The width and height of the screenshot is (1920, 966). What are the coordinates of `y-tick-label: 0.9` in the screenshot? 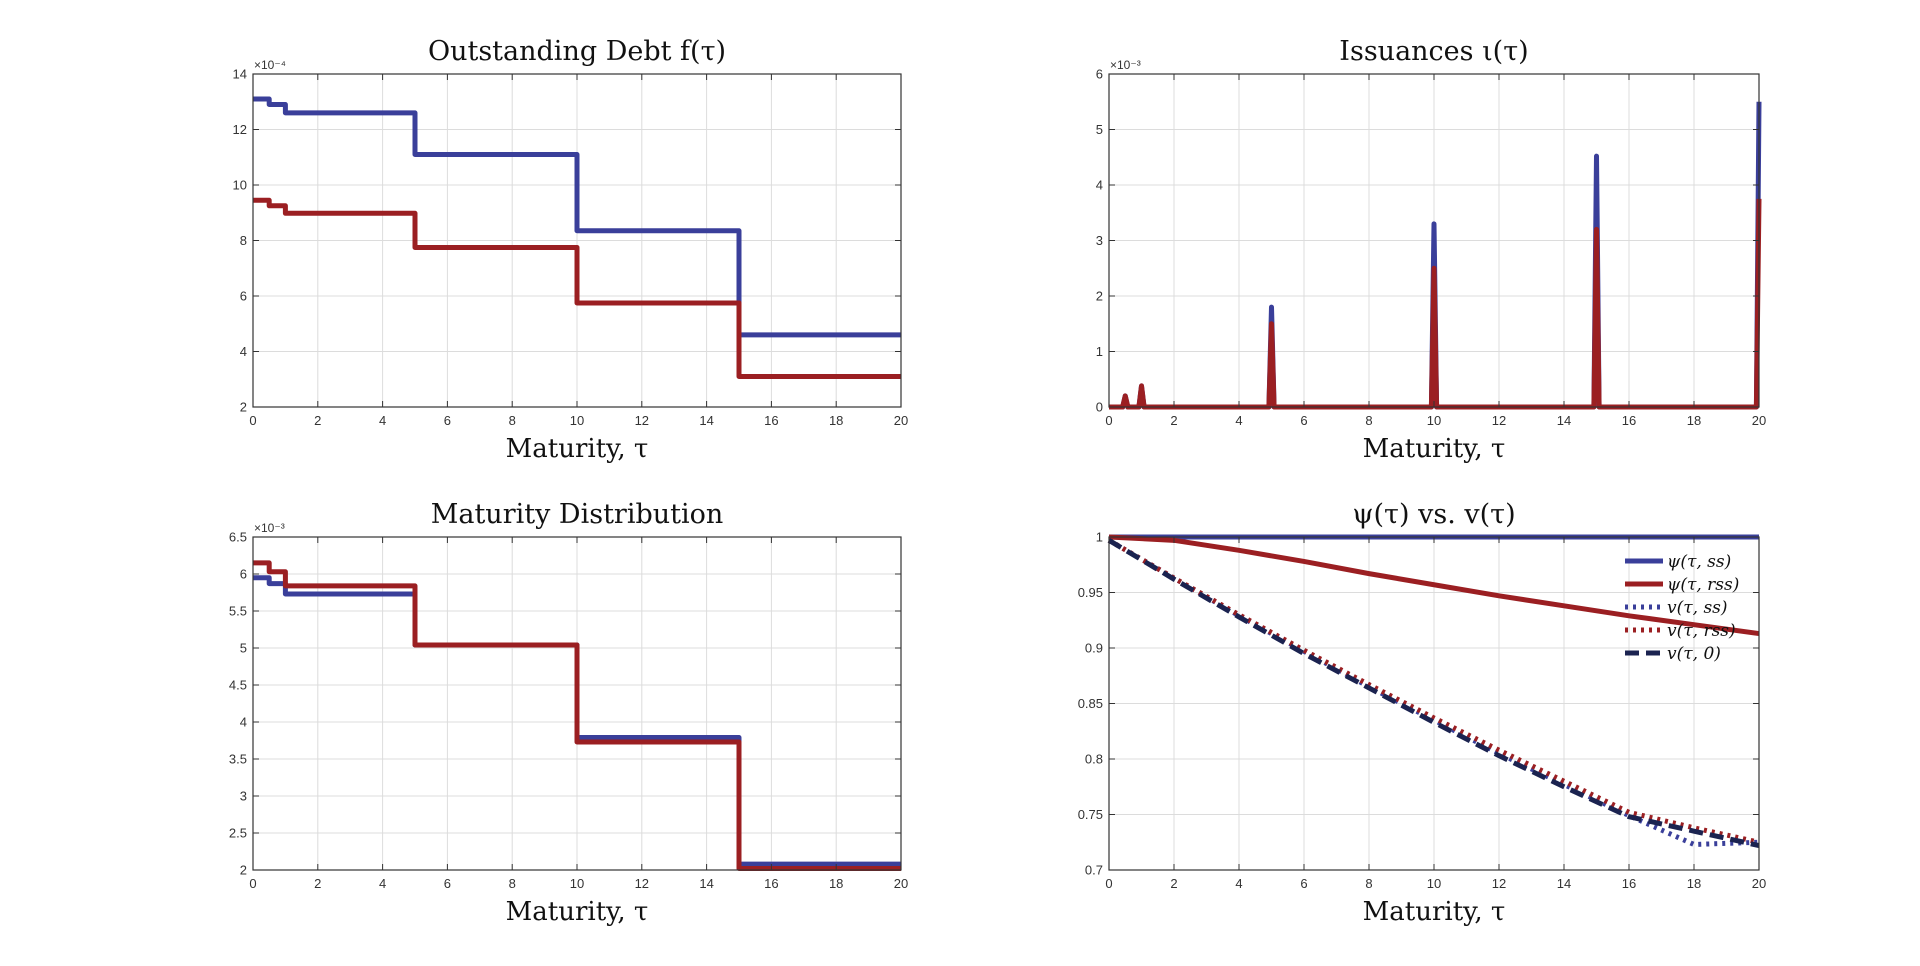 It's located at (1094, 648).